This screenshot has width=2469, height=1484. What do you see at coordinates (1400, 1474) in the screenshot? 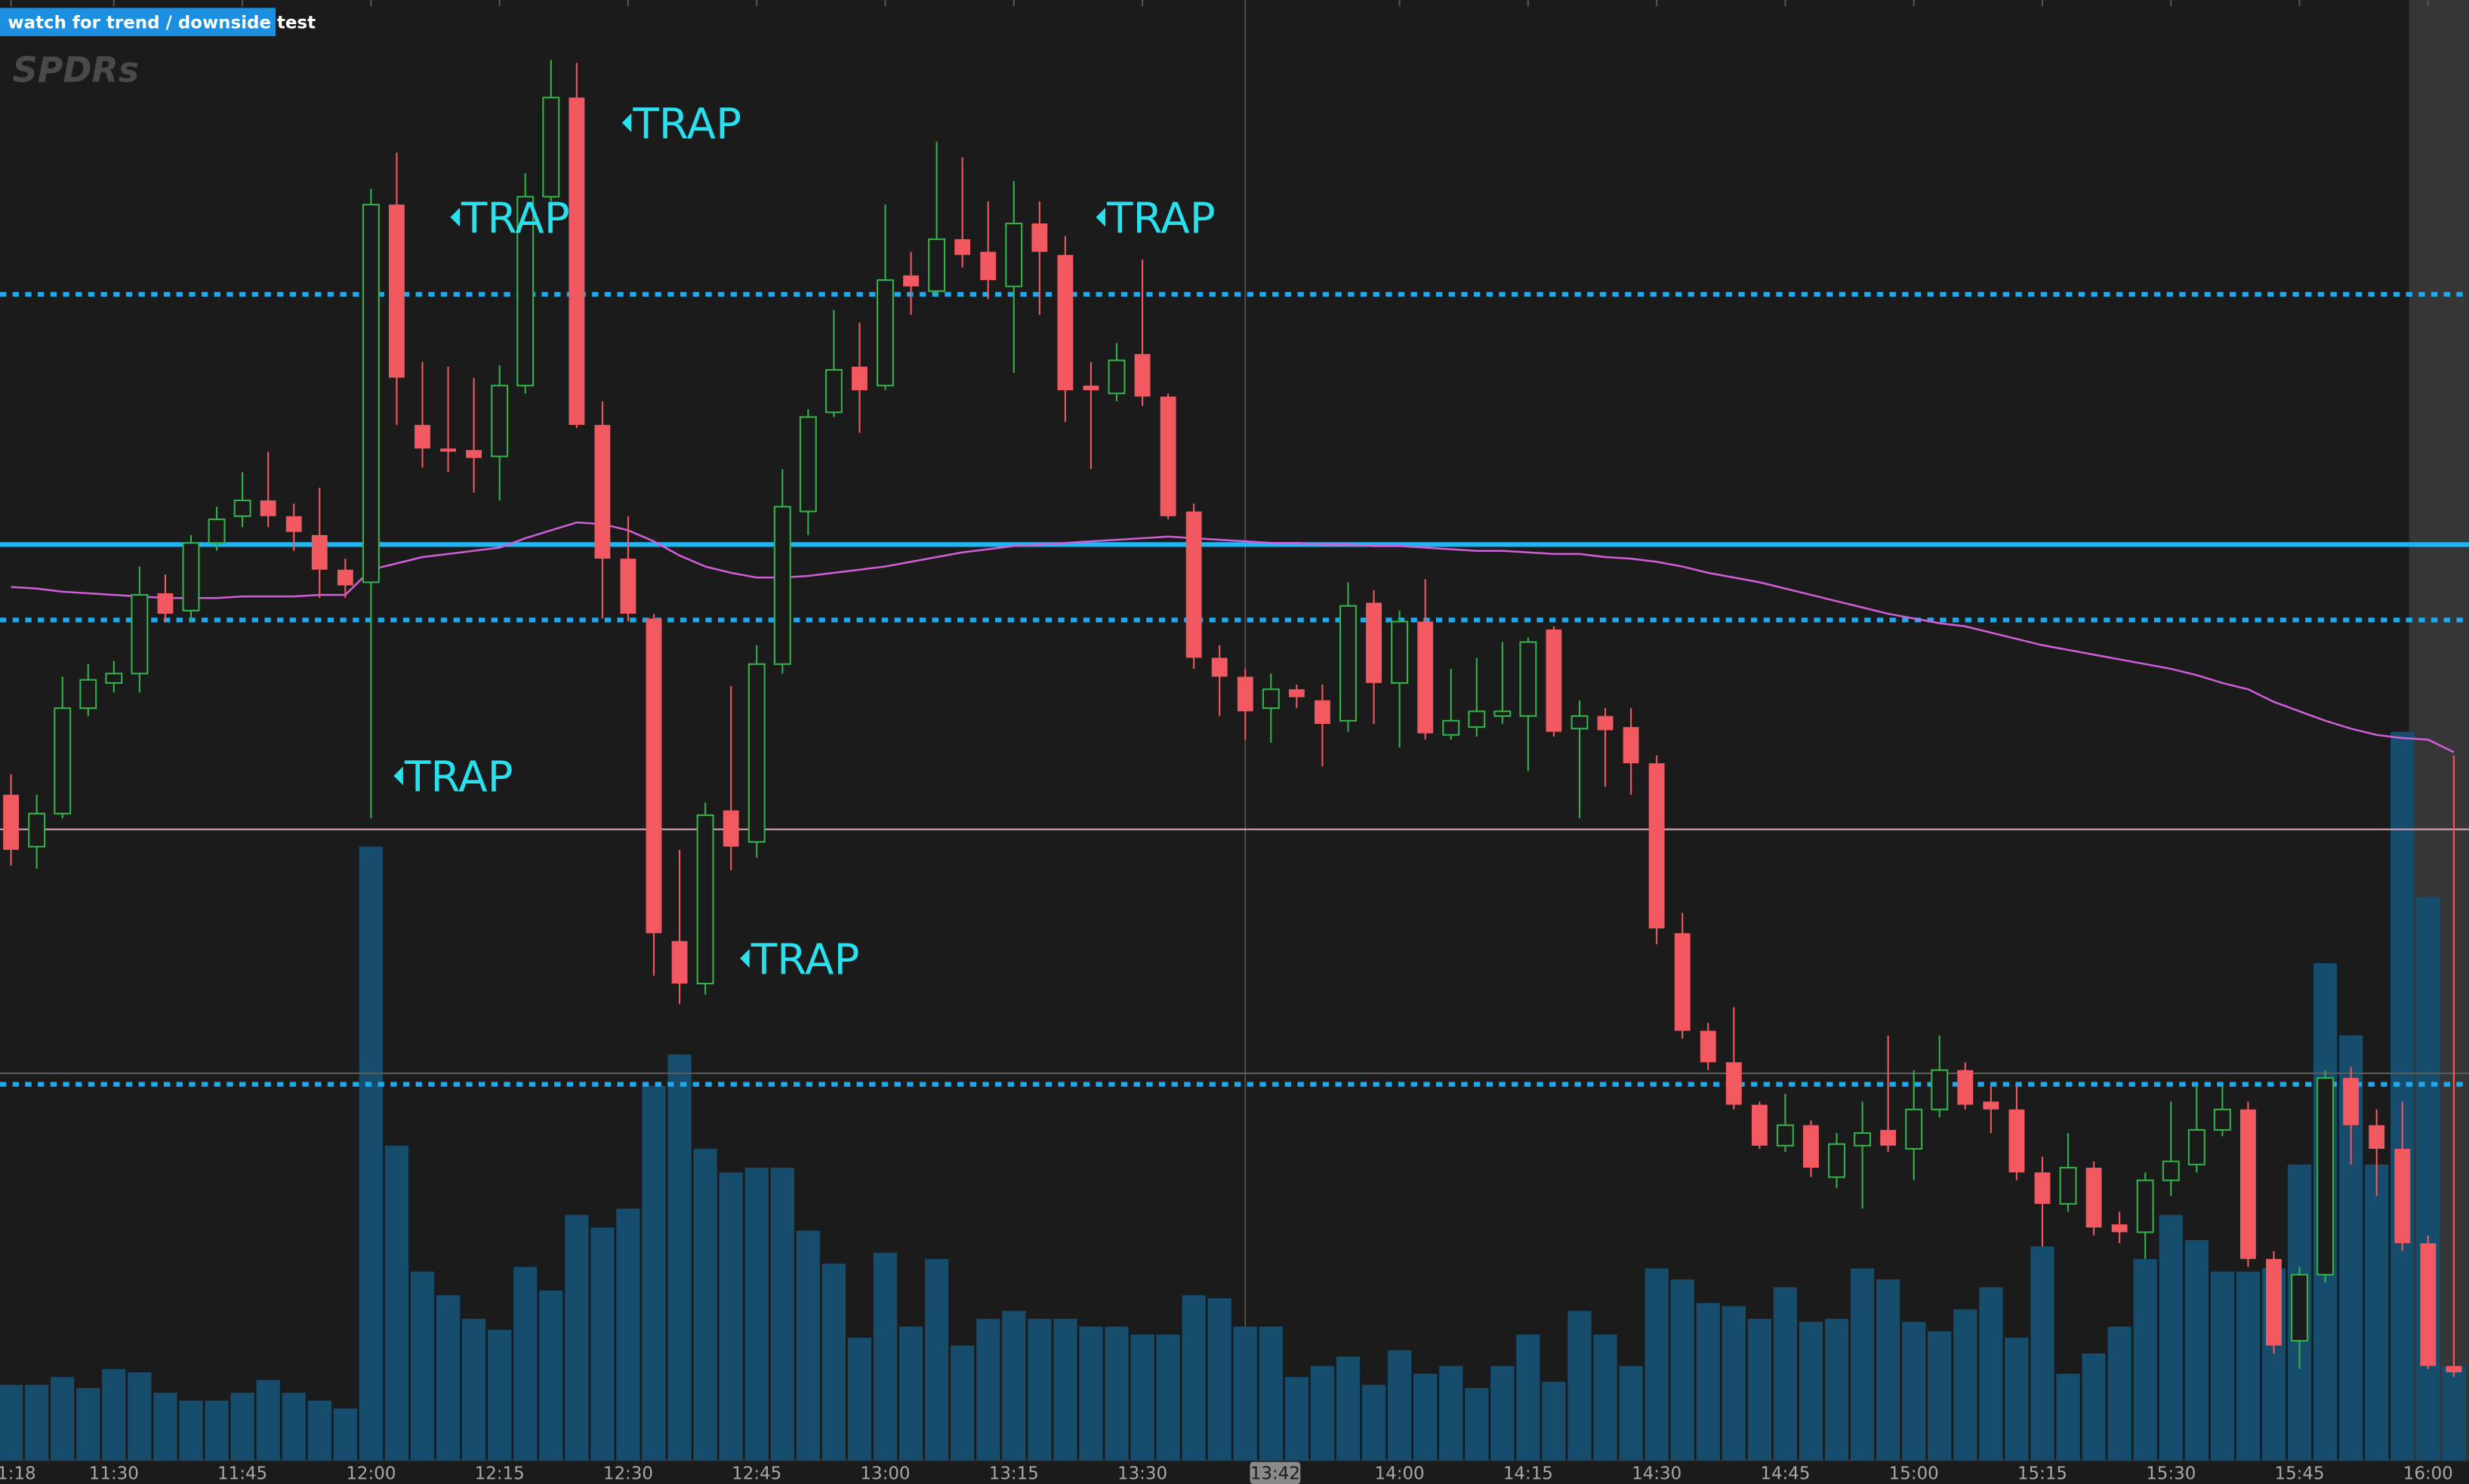
I see `x-tick-label: 14:00` at bounding box center [1400, 1474].